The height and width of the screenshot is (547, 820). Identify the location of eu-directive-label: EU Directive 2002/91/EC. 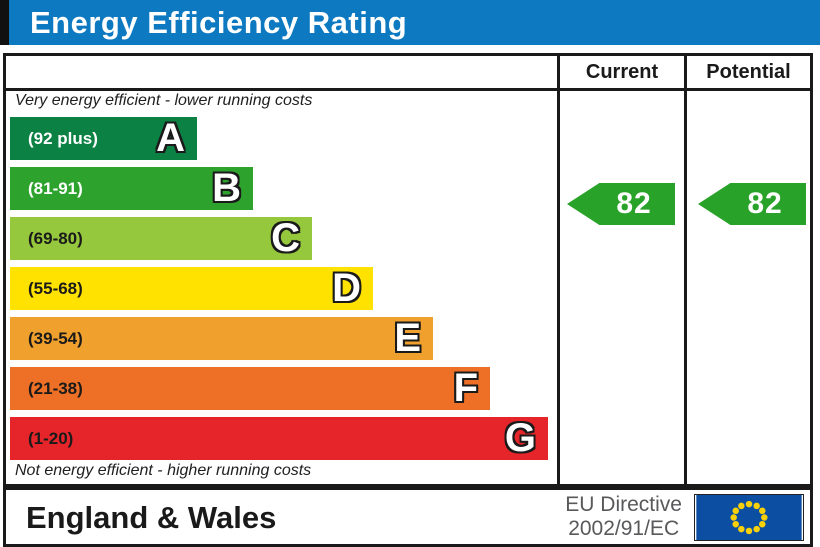
(623, 517).